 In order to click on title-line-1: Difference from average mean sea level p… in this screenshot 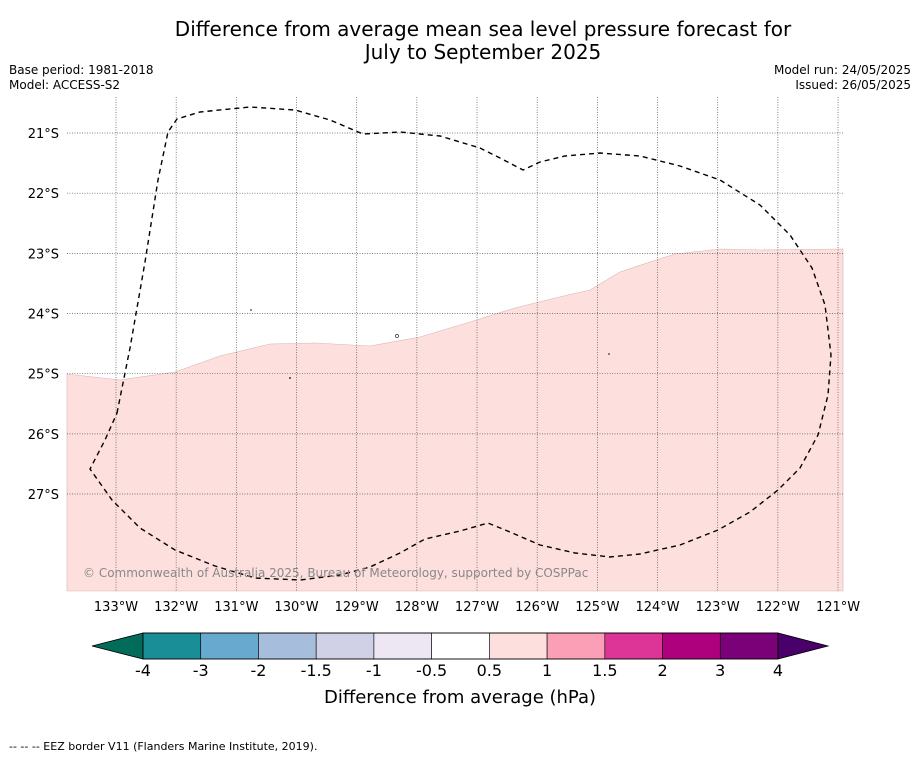, I will do `click(483, 29)`.